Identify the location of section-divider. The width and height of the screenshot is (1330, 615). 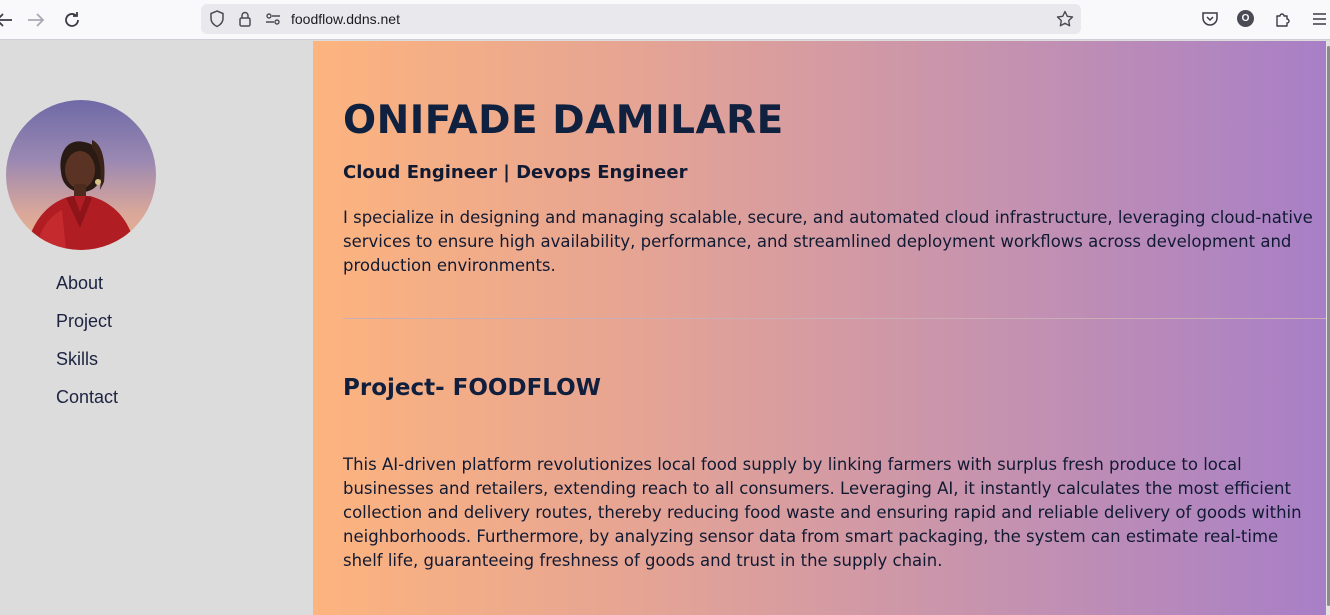
(834, 318).